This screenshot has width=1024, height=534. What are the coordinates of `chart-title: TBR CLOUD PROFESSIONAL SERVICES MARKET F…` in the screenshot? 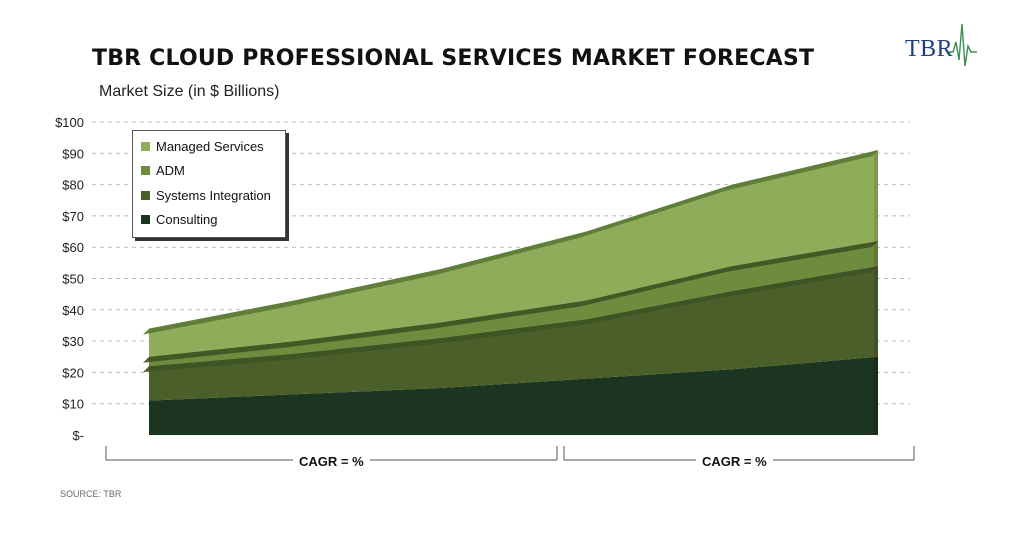 It's located at (453, 58).